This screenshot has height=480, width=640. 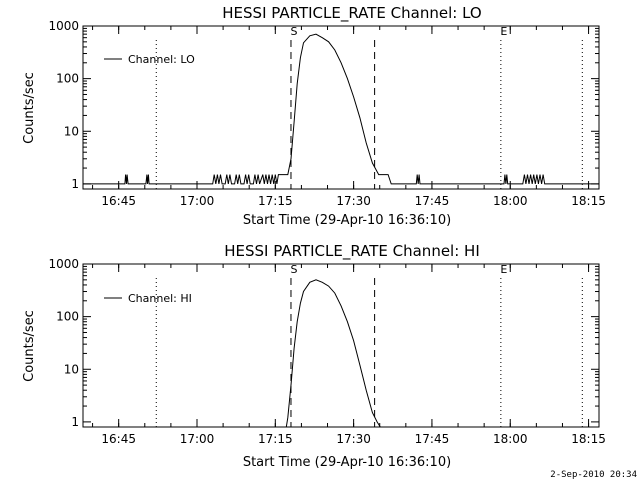 What do you see at coordinates (160, 298) in the screenshot?
I see `legend-label: Channel: HI` at bounding box center [160, 298].